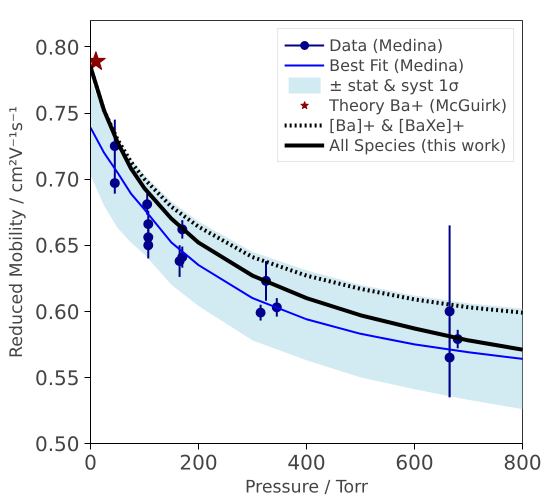 The height and width of the screenshot is (503, 547). What do you see at coordinates (57, 114) in the screenshot?
I see `y-tick-label: 0.75` at bounding box center [57, 114].